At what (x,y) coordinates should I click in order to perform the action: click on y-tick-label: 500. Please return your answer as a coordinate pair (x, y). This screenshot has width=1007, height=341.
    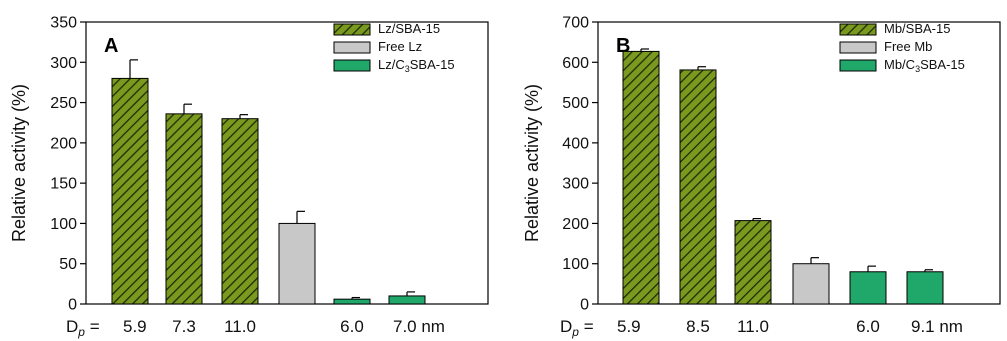
    Looking at the image, I should click on (575, 103).